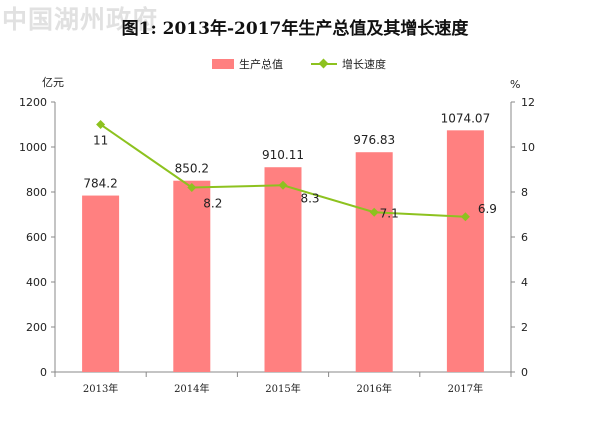  I want to click on growth-value-label: 11, so click(100, 141).